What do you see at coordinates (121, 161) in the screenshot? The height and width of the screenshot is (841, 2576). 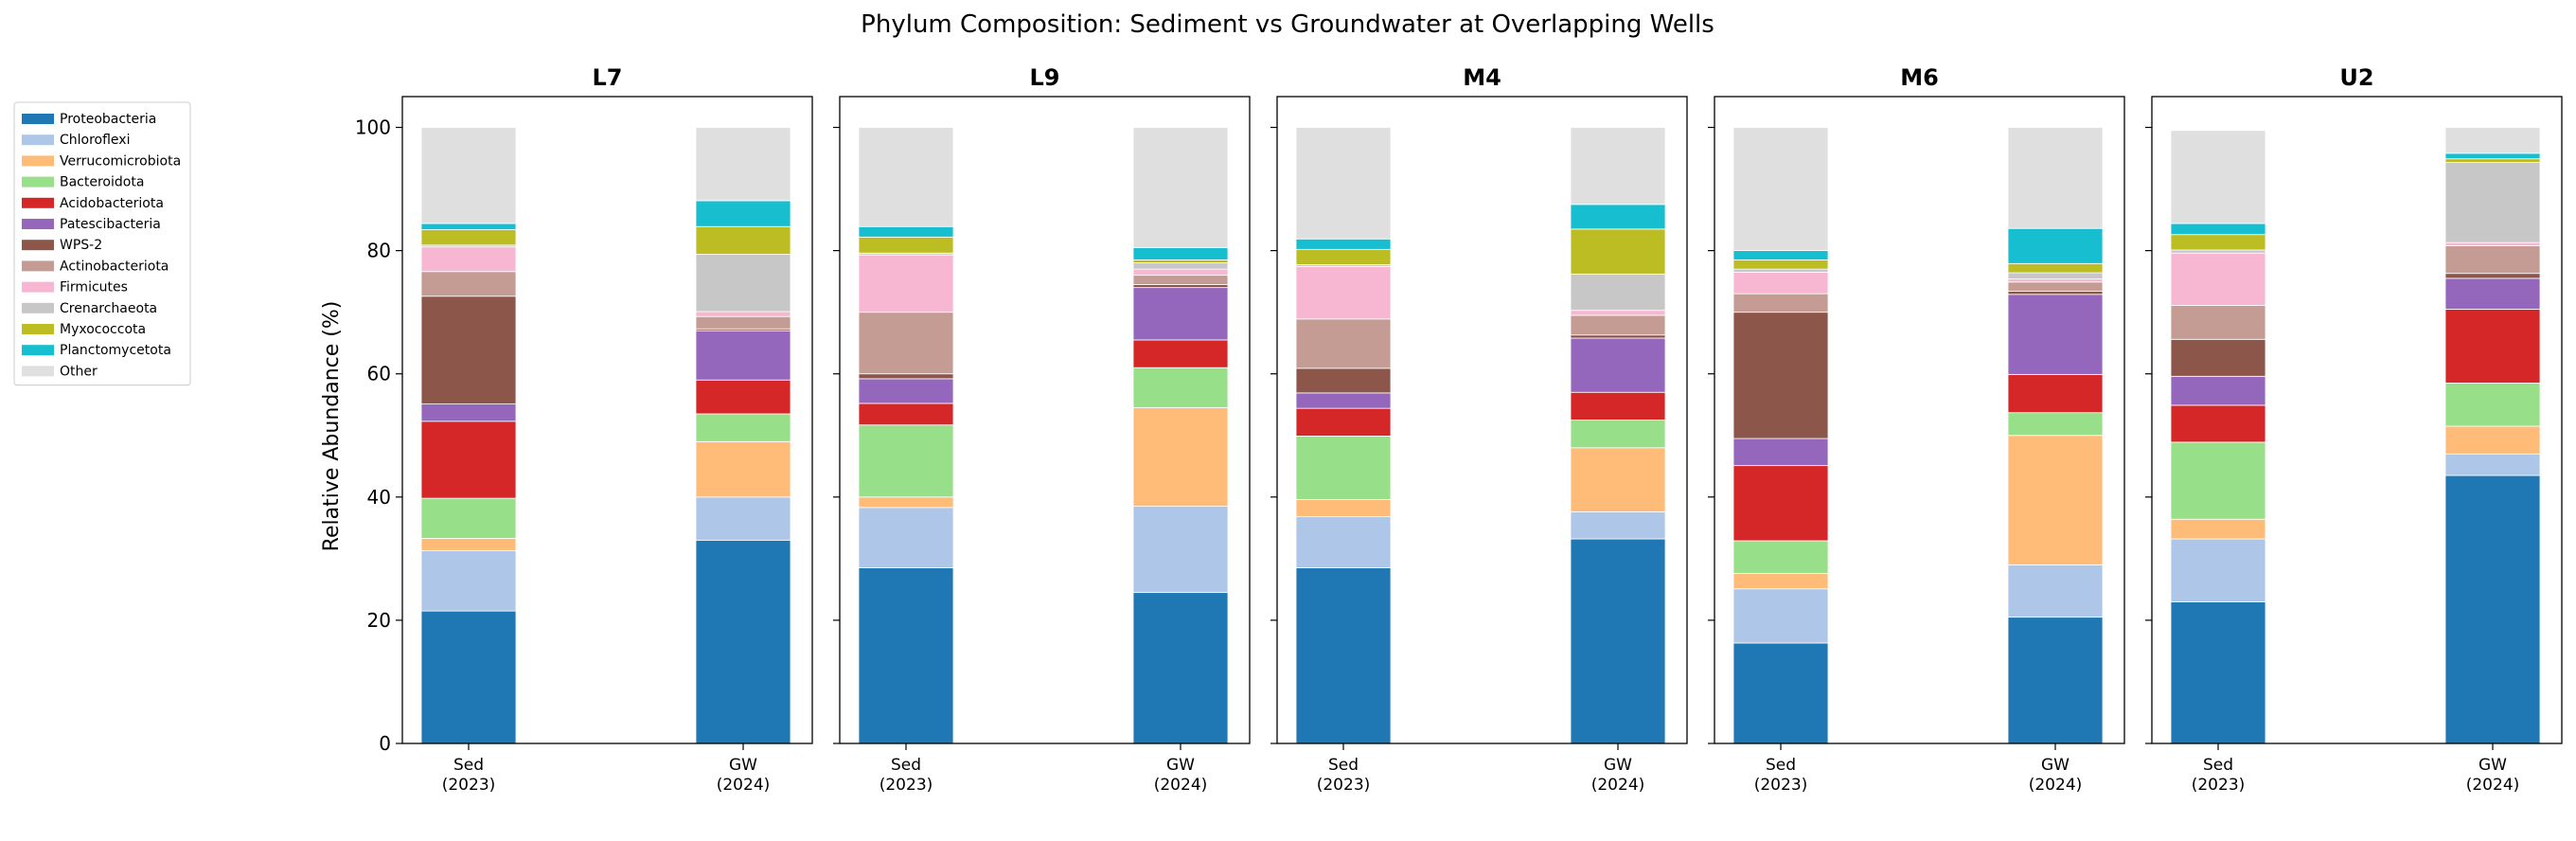 I see `legend-label: Verrucomicrobiota` at bounding box center [121, 161].